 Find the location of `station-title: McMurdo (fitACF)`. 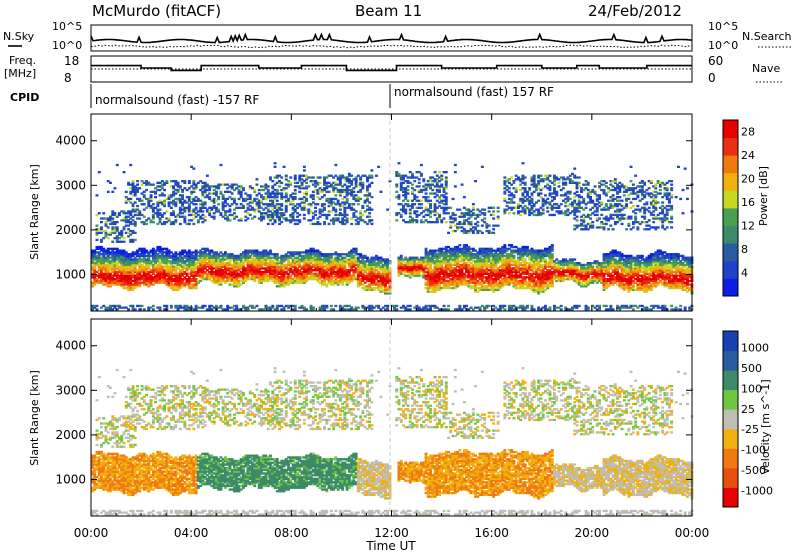

station-title: McMurdo (fitACF) is located at coordinates (156, 11).